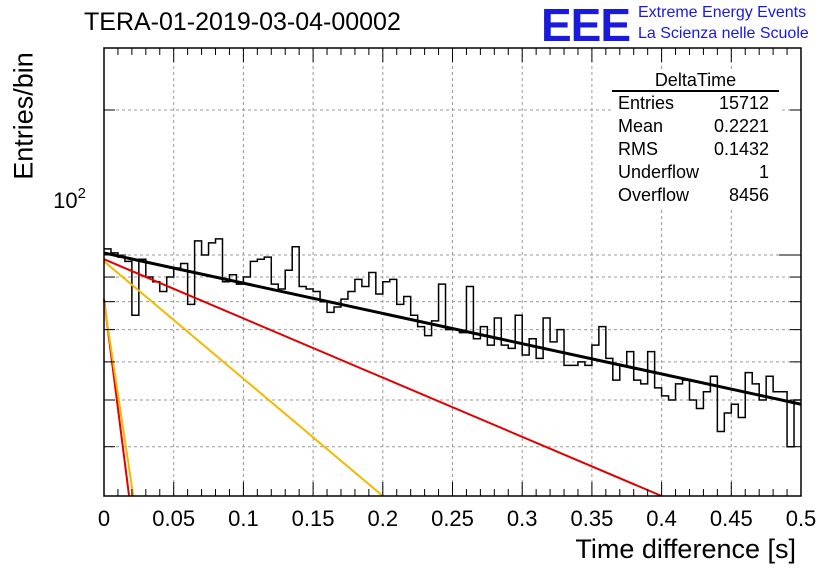  I want to click on y-tick-exponent: 2, so click(82, 193).